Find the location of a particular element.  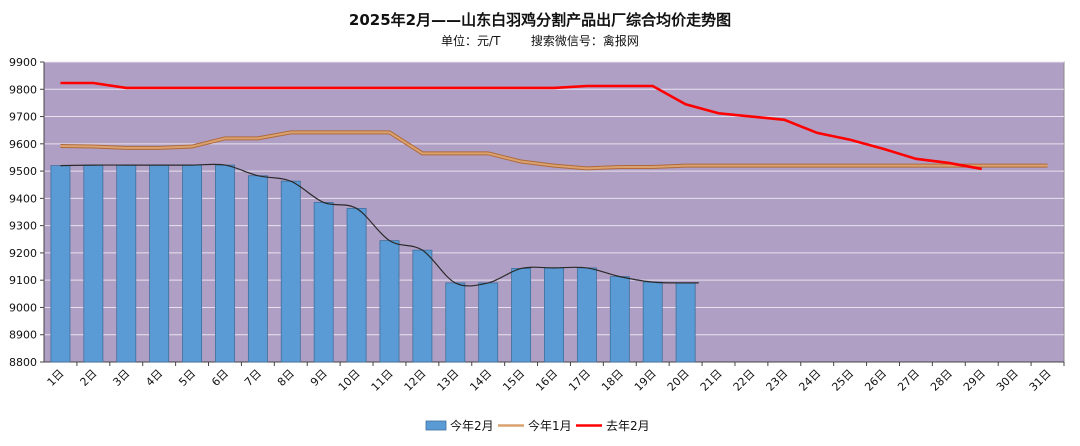

x-tick-label: 28日 is located at coordinates (941, 380).